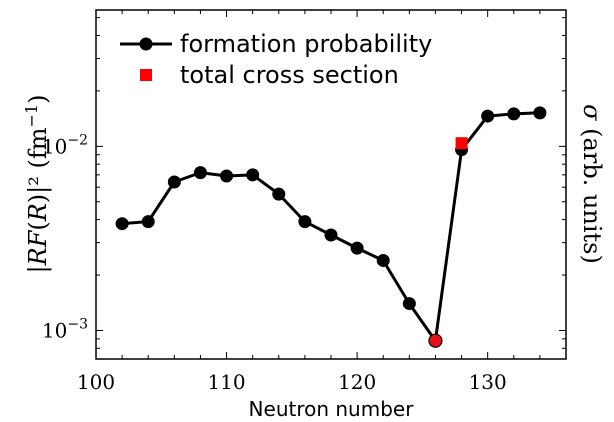  What do you see at coordinates (592, 184) in the screenshot?
I see `y-axis-label-right: σ (arb. units)` at bounding box center [592, 184].